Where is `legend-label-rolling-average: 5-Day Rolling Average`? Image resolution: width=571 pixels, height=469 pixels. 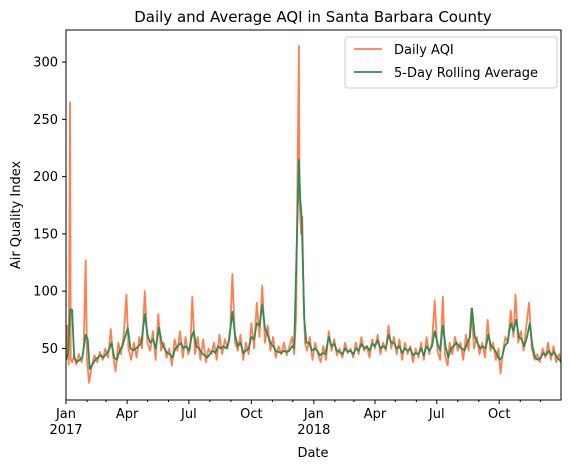
legend-label-rolling-average: 5-Day Rolling Average is located at coordinates (466, 73).